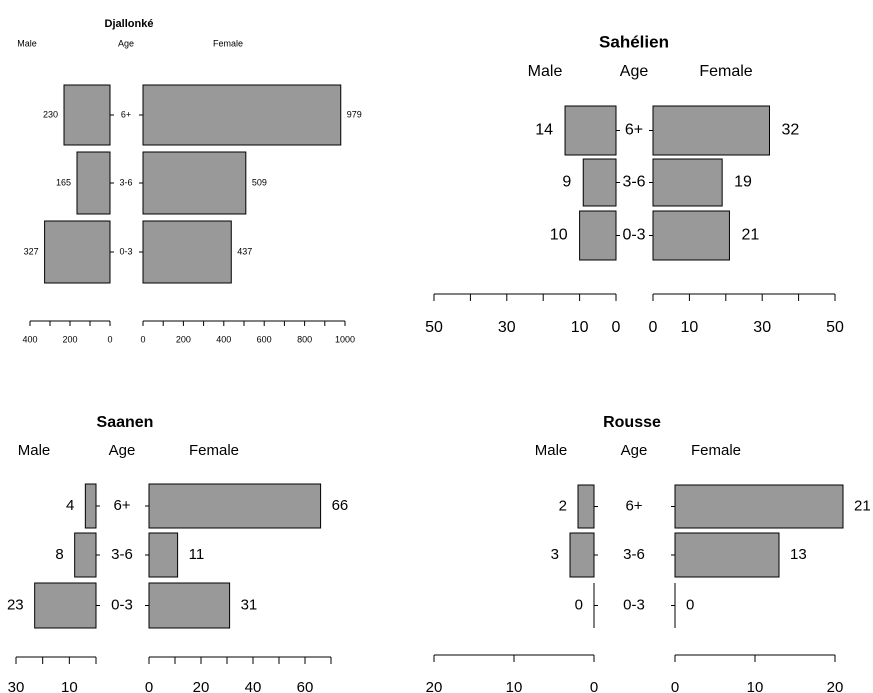 The image size is (873, 693). Describe the element at coordinates (223, 339) in the screenshot. I see `female-tick-label: 400` at that location.